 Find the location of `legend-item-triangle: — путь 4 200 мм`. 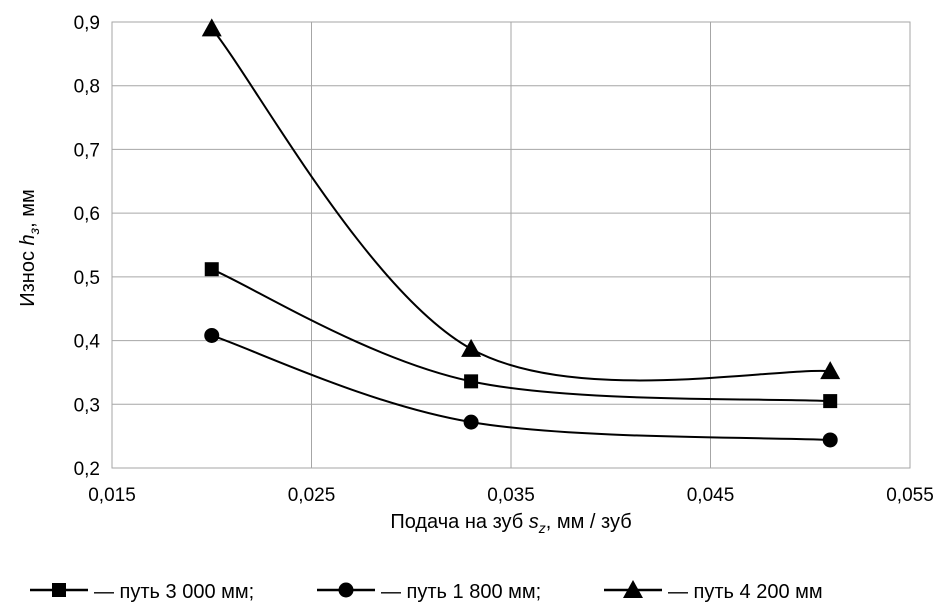

legend-item-triangle: — путь 4 200 мм is located at coordinates (713, 591).